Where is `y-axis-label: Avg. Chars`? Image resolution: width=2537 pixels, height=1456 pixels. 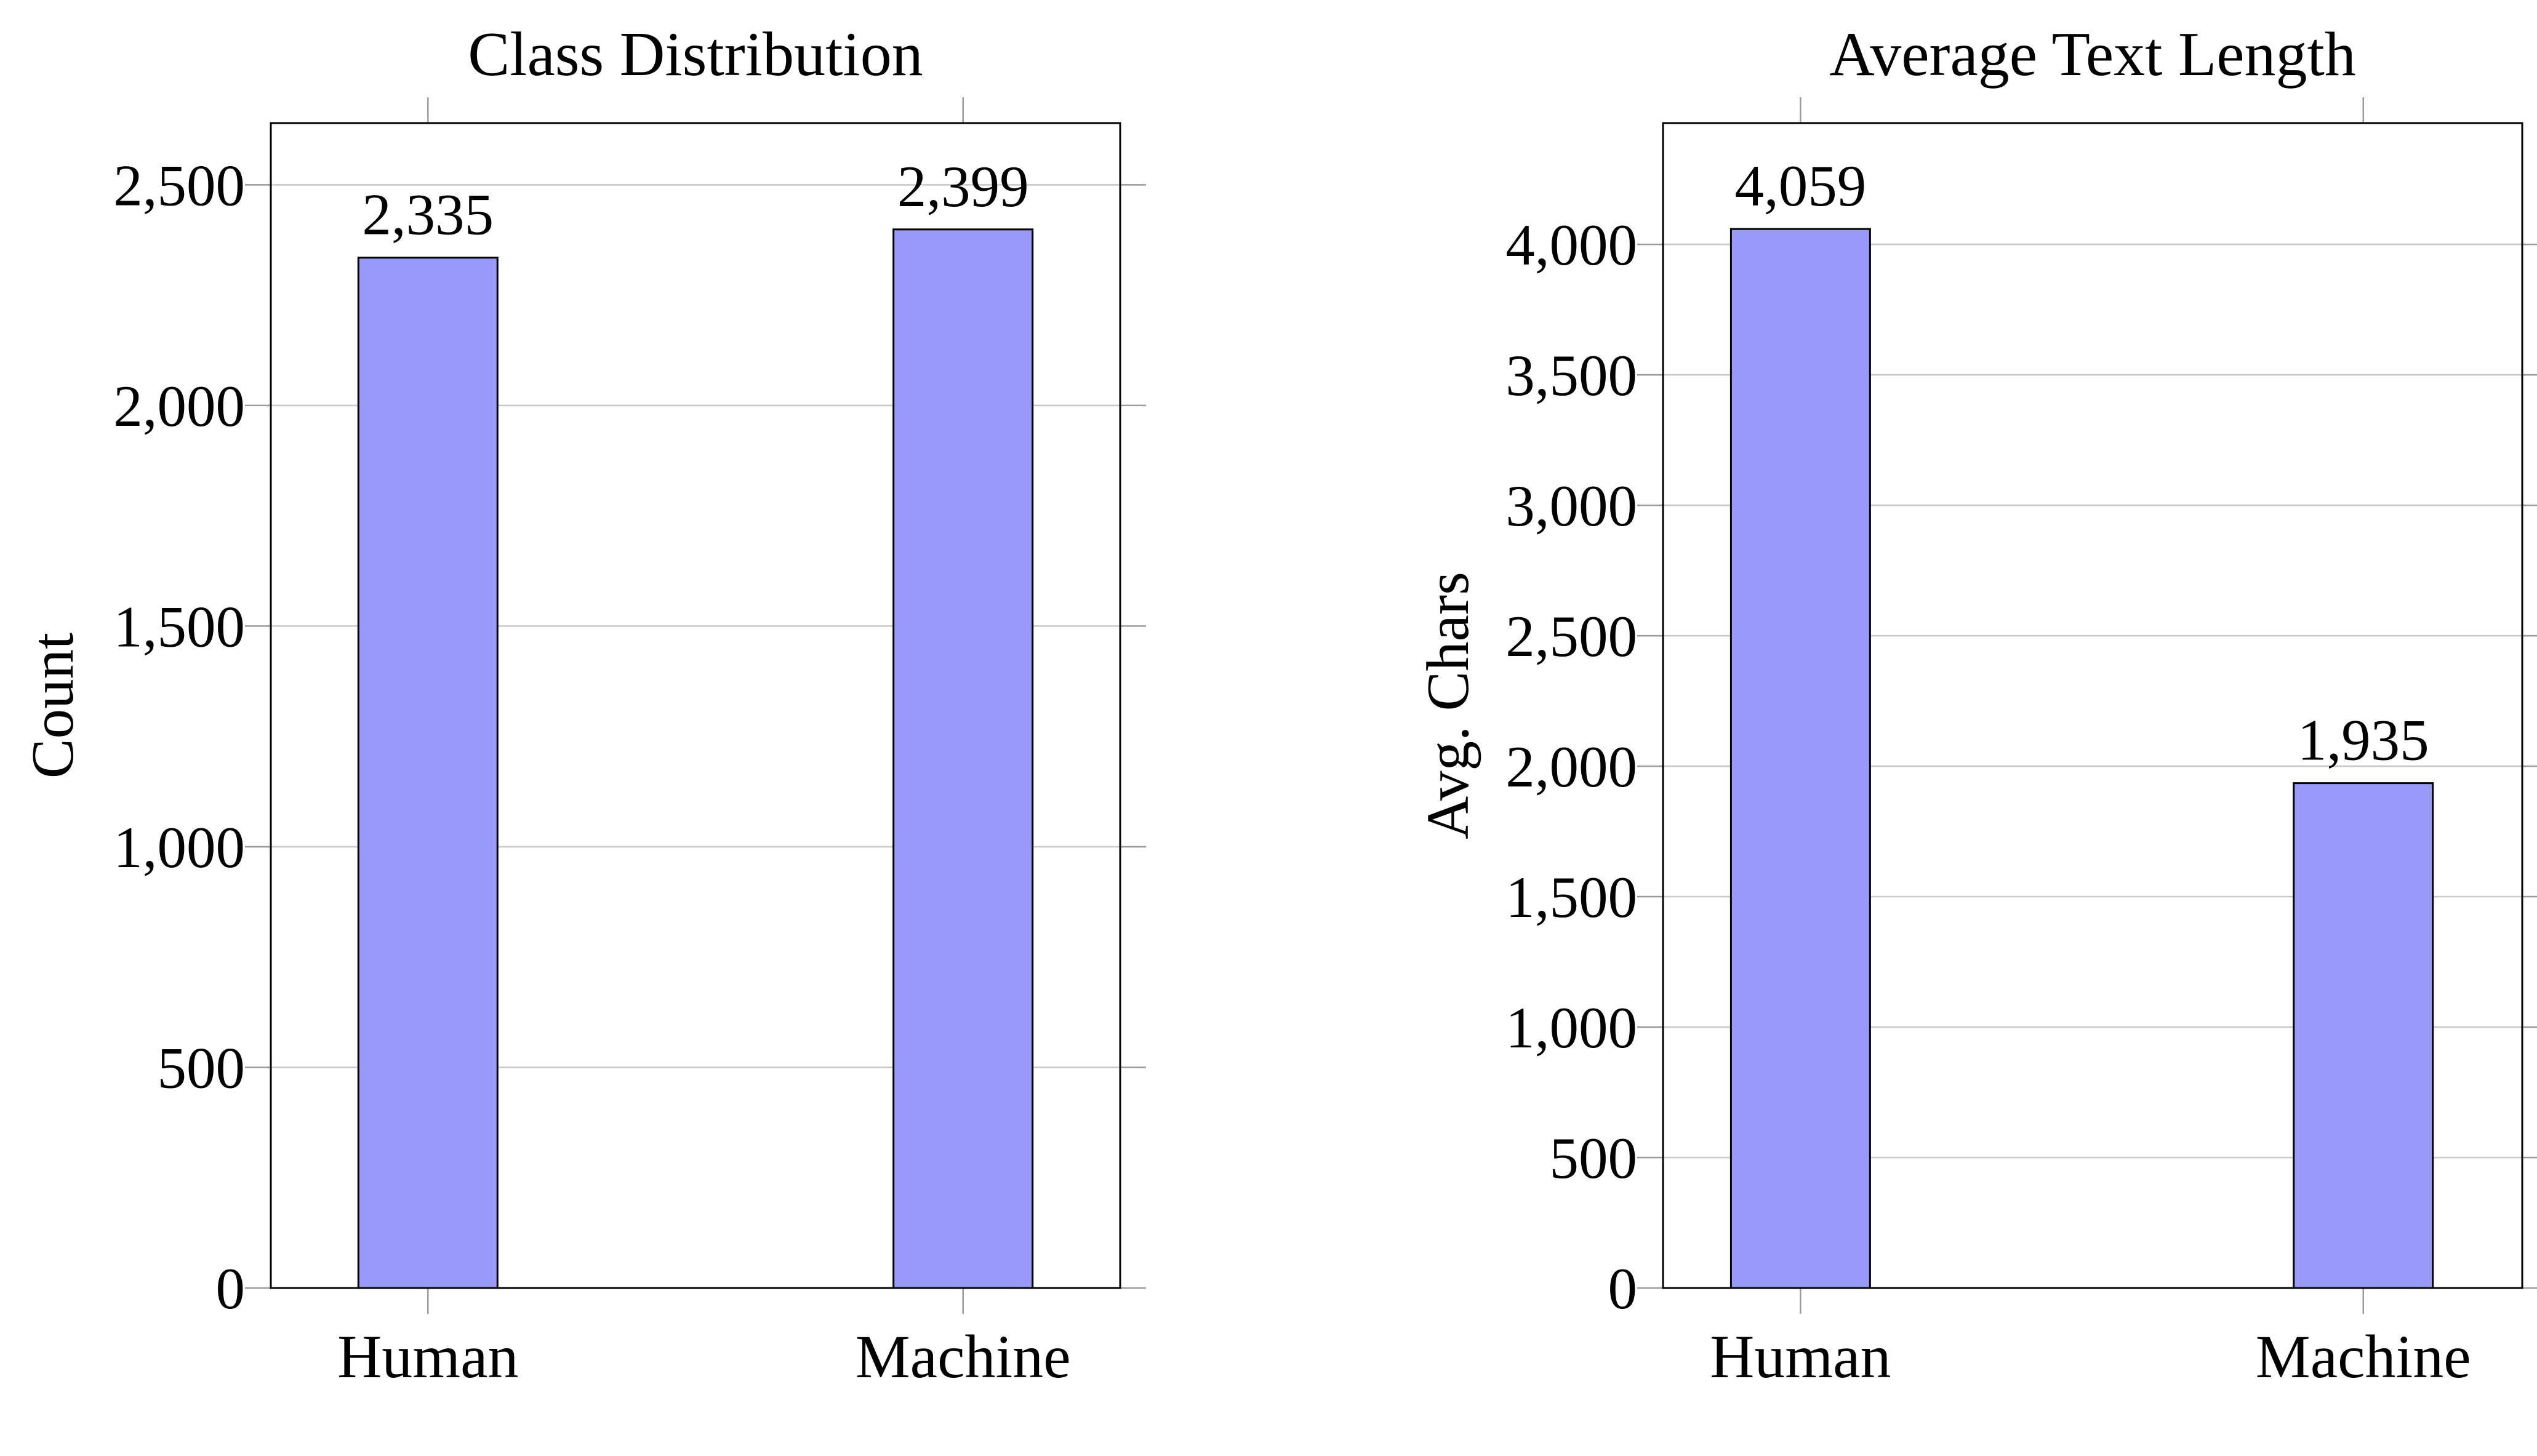 y-axis-label: Avg. Chars is located at coordinates (1448, 705).